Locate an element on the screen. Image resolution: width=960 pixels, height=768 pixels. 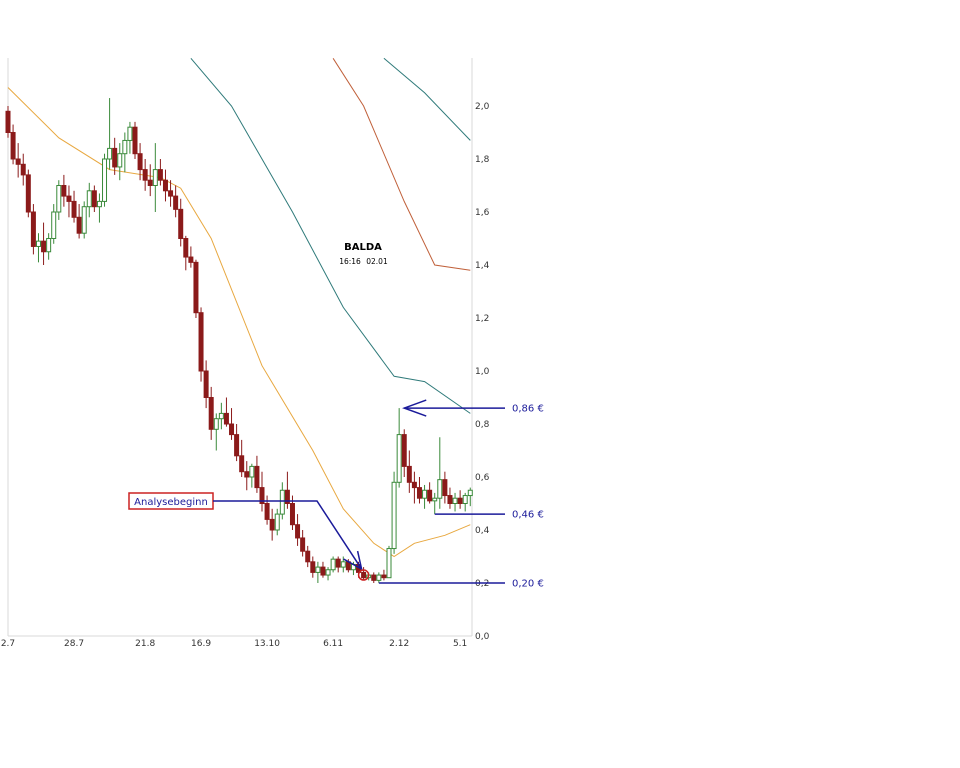
annotation-arrow-head is located at coordinates (353, 560).